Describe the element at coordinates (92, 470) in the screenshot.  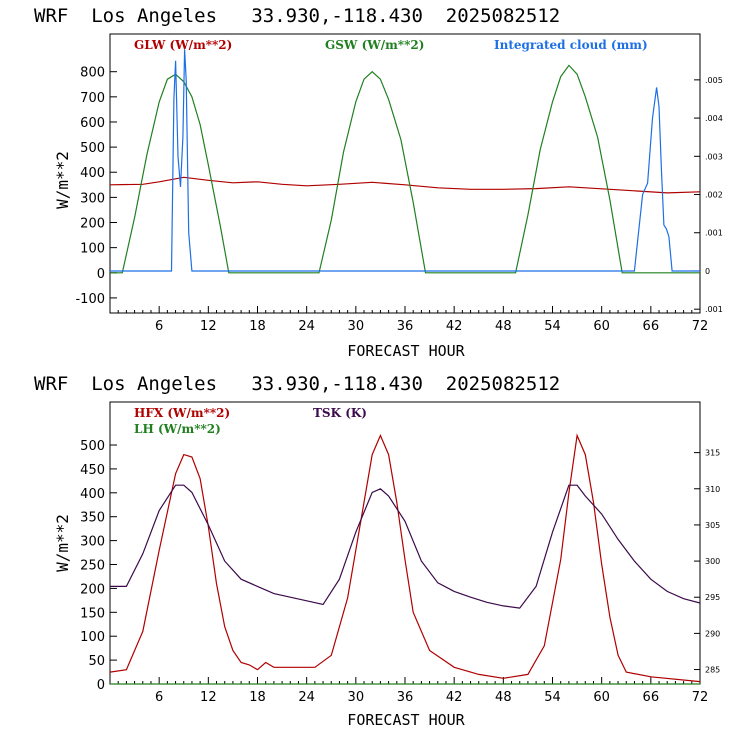
I see `bottom-y-tick-label: 450` at that location.